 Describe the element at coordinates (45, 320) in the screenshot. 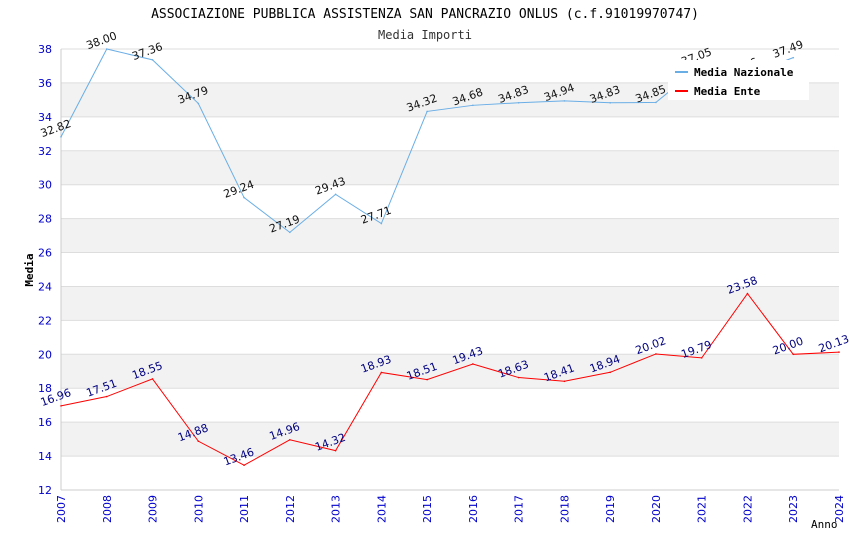

I see `y-tick-label: 22` at that location.